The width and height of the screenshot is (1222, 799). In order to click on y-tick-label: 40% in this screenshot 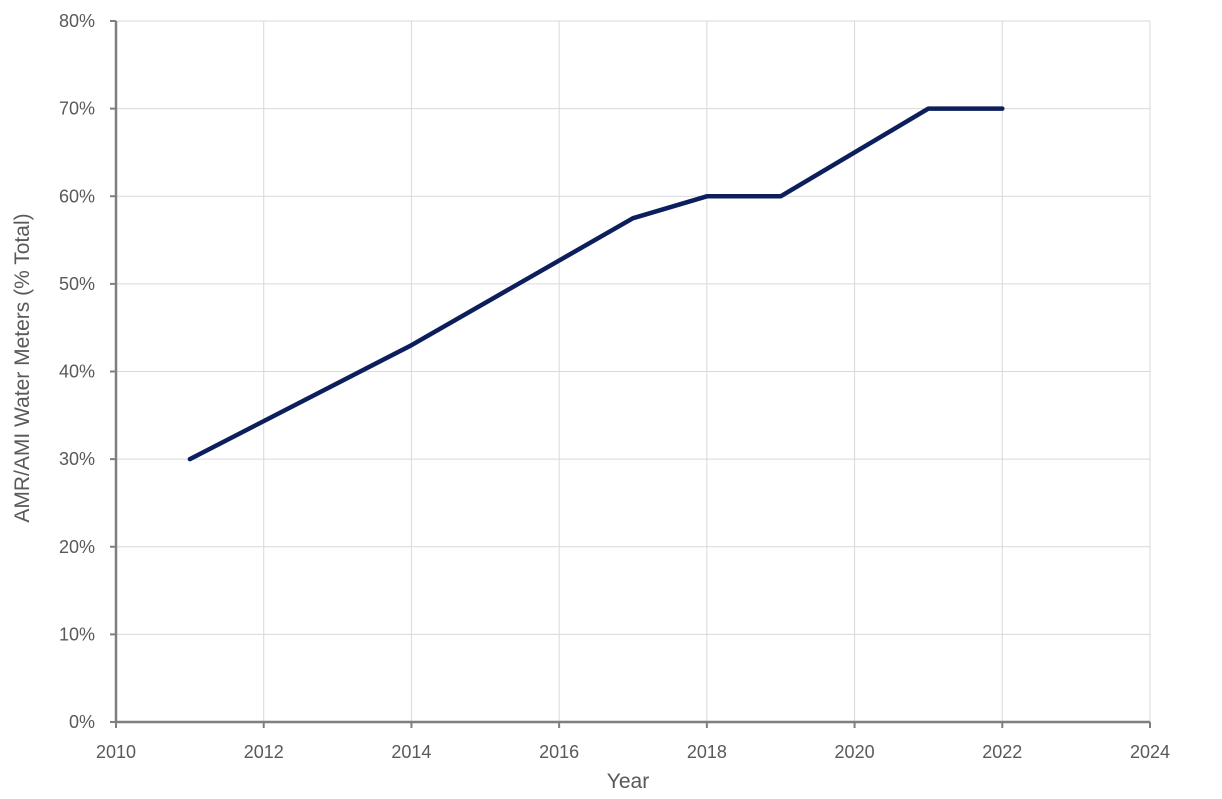, I will do `click(77, 372)`.